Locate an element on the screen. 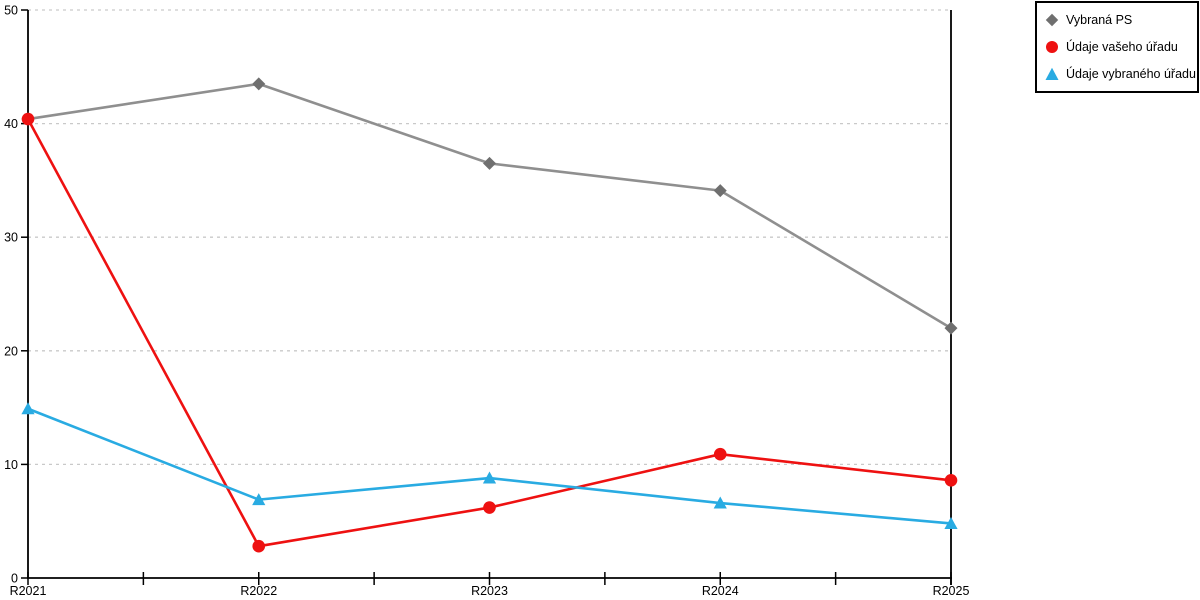 The width and height of the screenshot is (1200, 600). svg-text: 0 is located at coordinates (14, 579).